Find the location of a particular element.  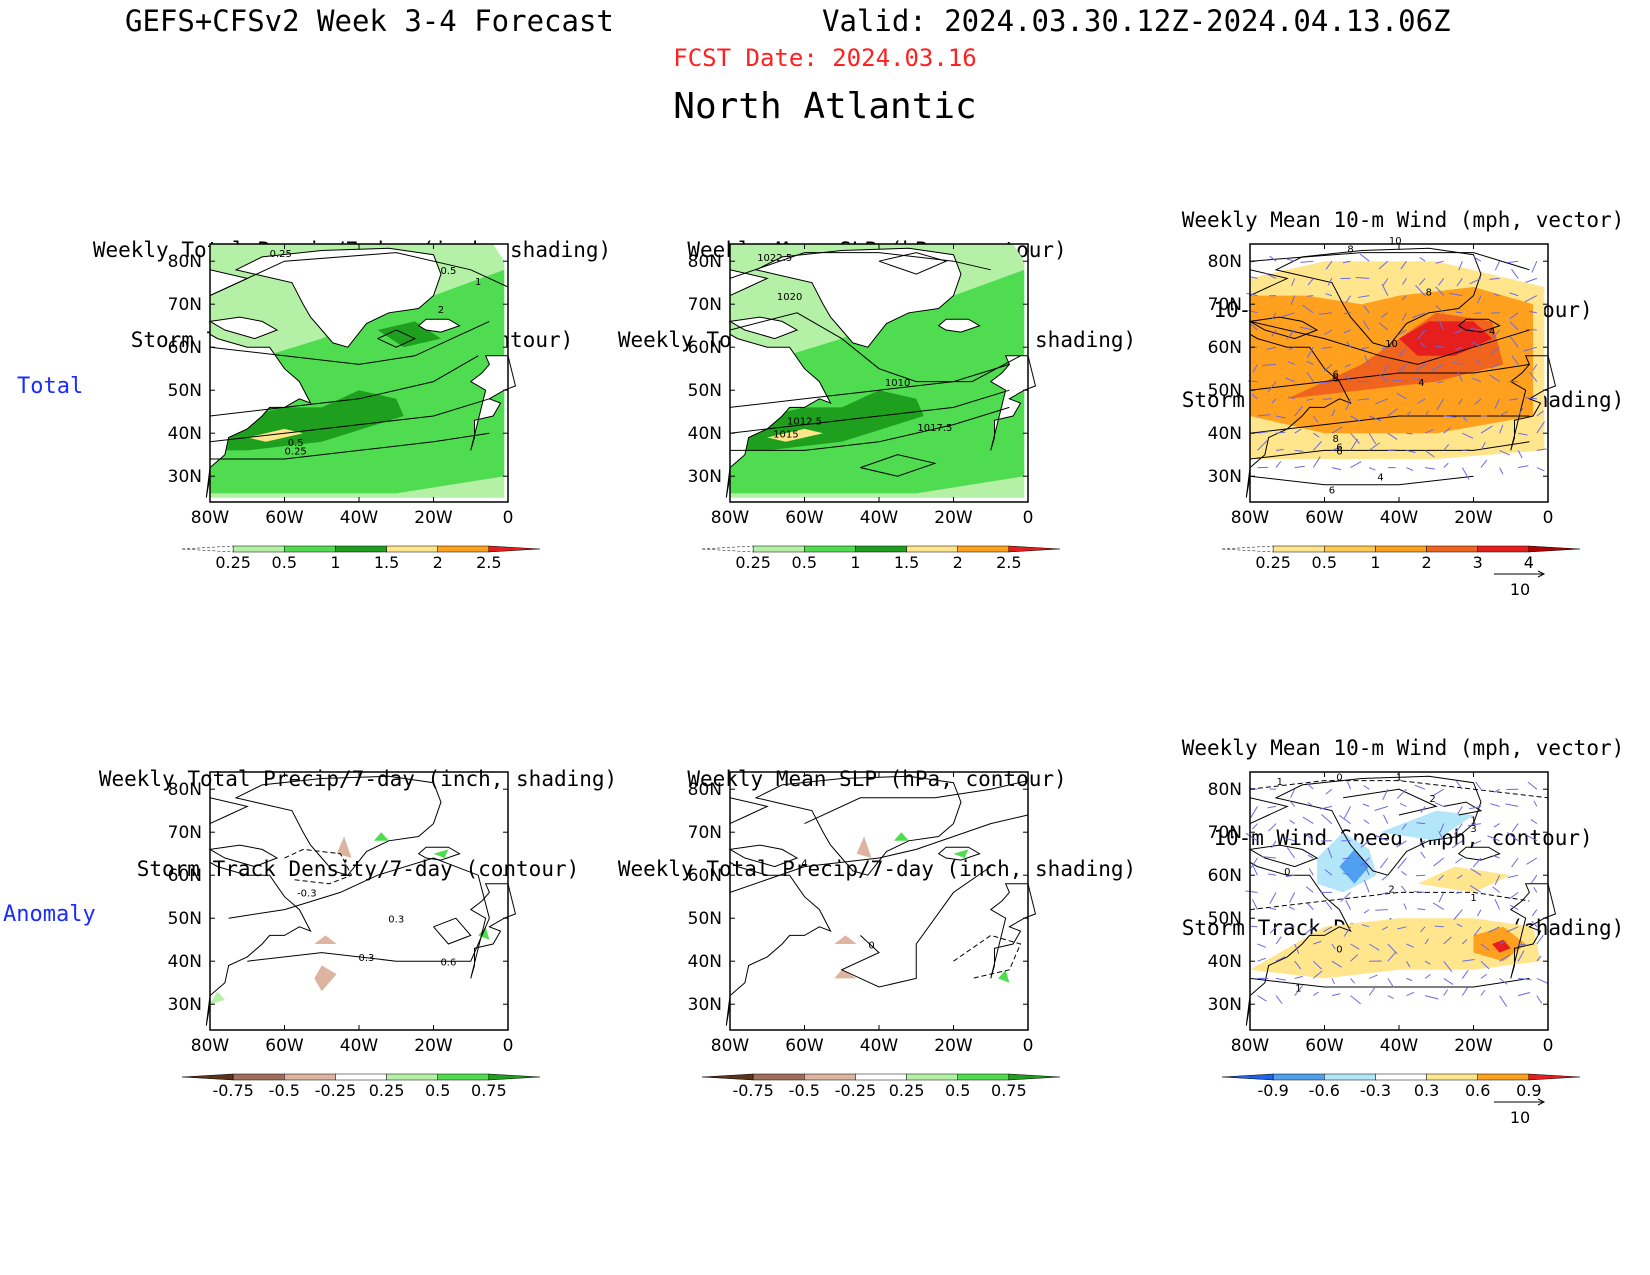

track-anomaly-yellow is located at coordinates (1395, 948).